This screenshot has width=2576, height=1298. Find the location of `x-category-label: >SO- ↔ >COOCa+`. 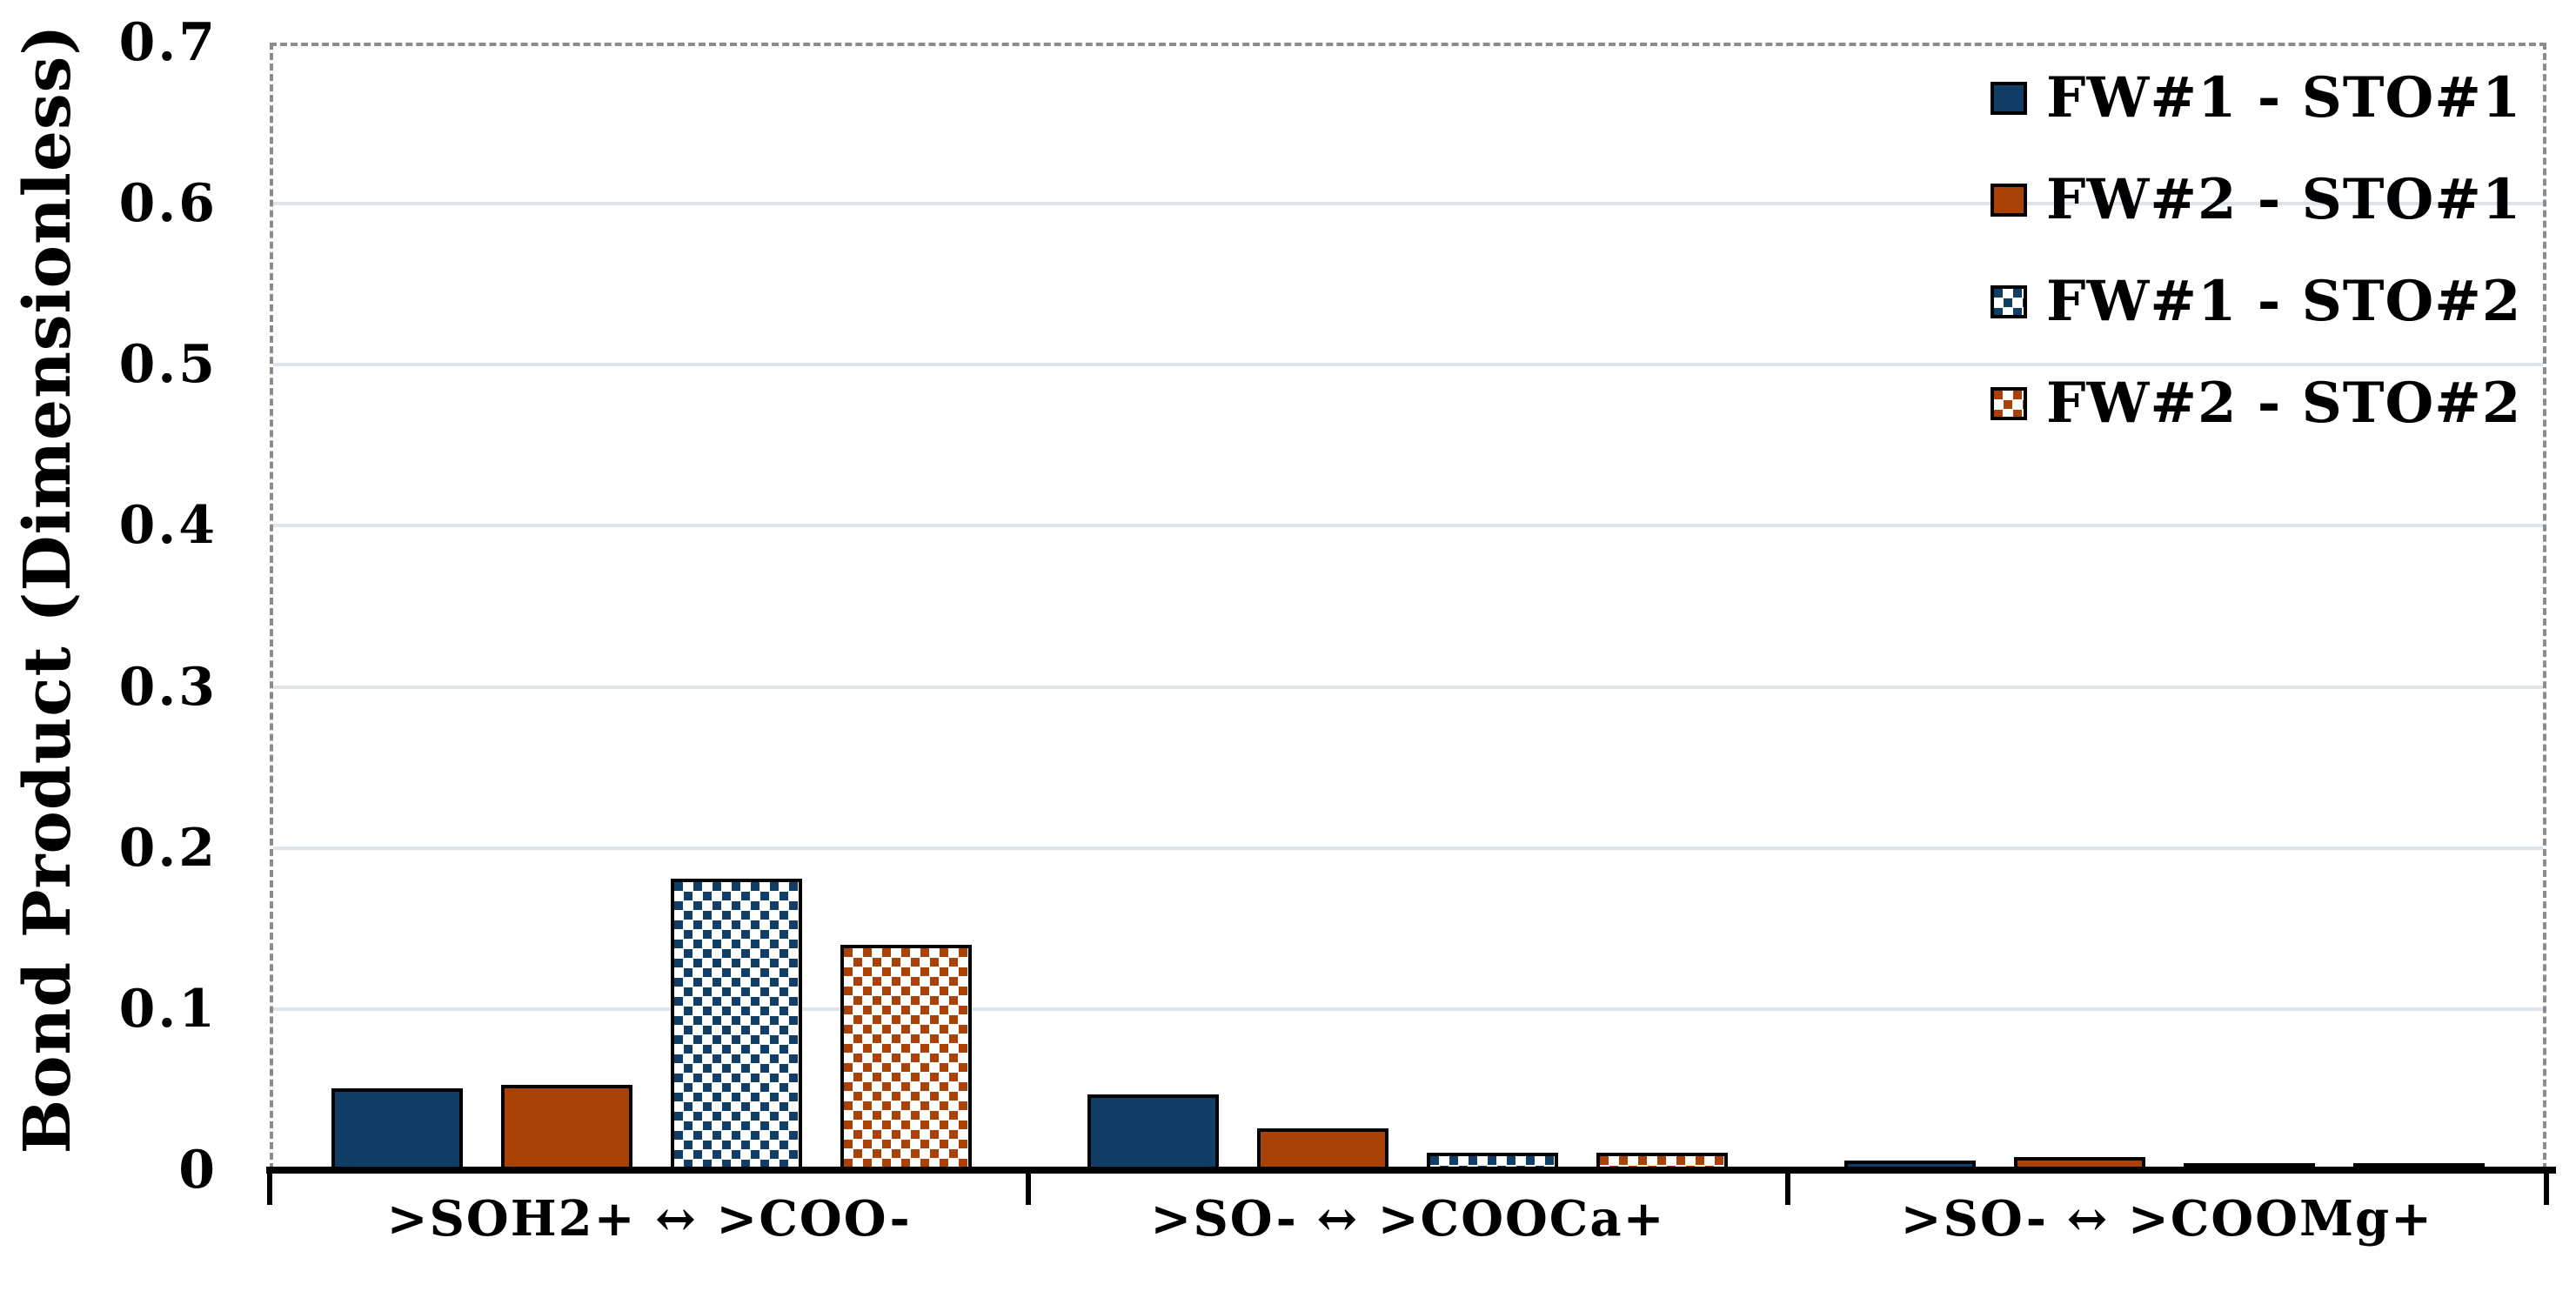

x-category-label: >SO- ↔ >COOCa+ is located at coordinates (1408, 1219).